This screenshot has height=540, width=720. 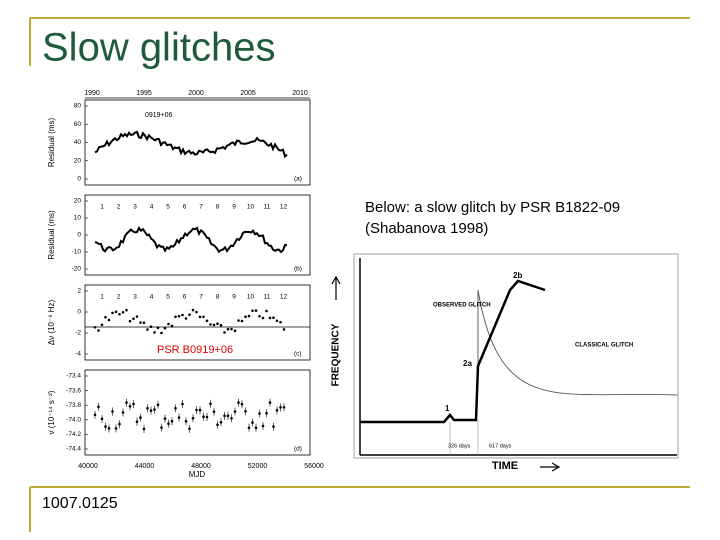 What do you see at coordinates (197, 474) in the screenshot?
I see `x-axis-label: MJD` at bounding box center [197, 474].